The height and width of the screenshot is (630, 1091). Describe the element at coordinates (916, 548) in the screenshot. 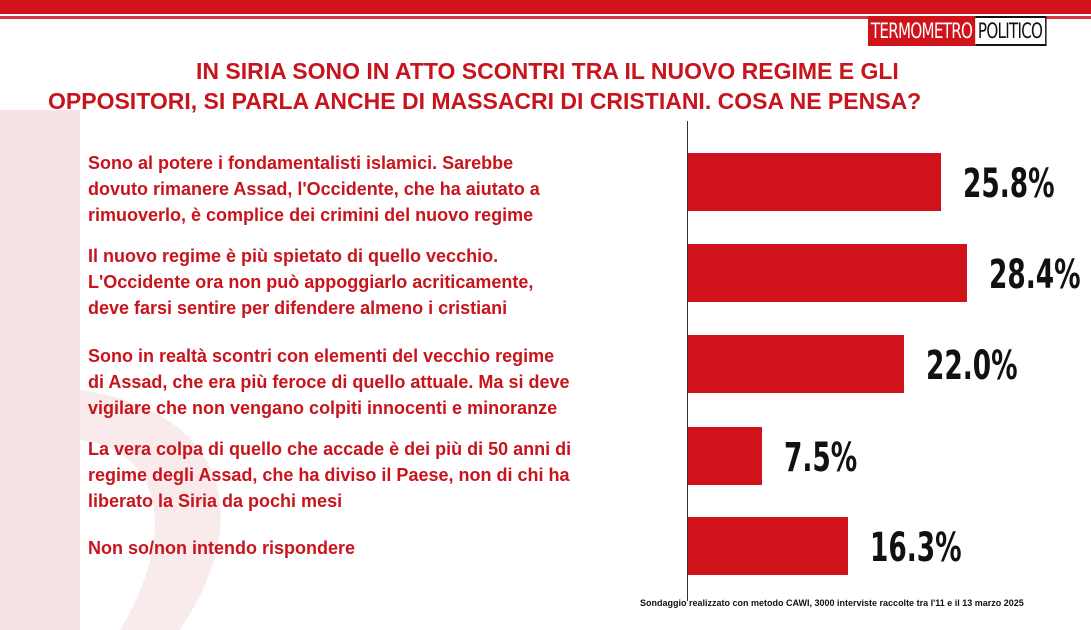

I see `data-label: 16.3%` at that location.